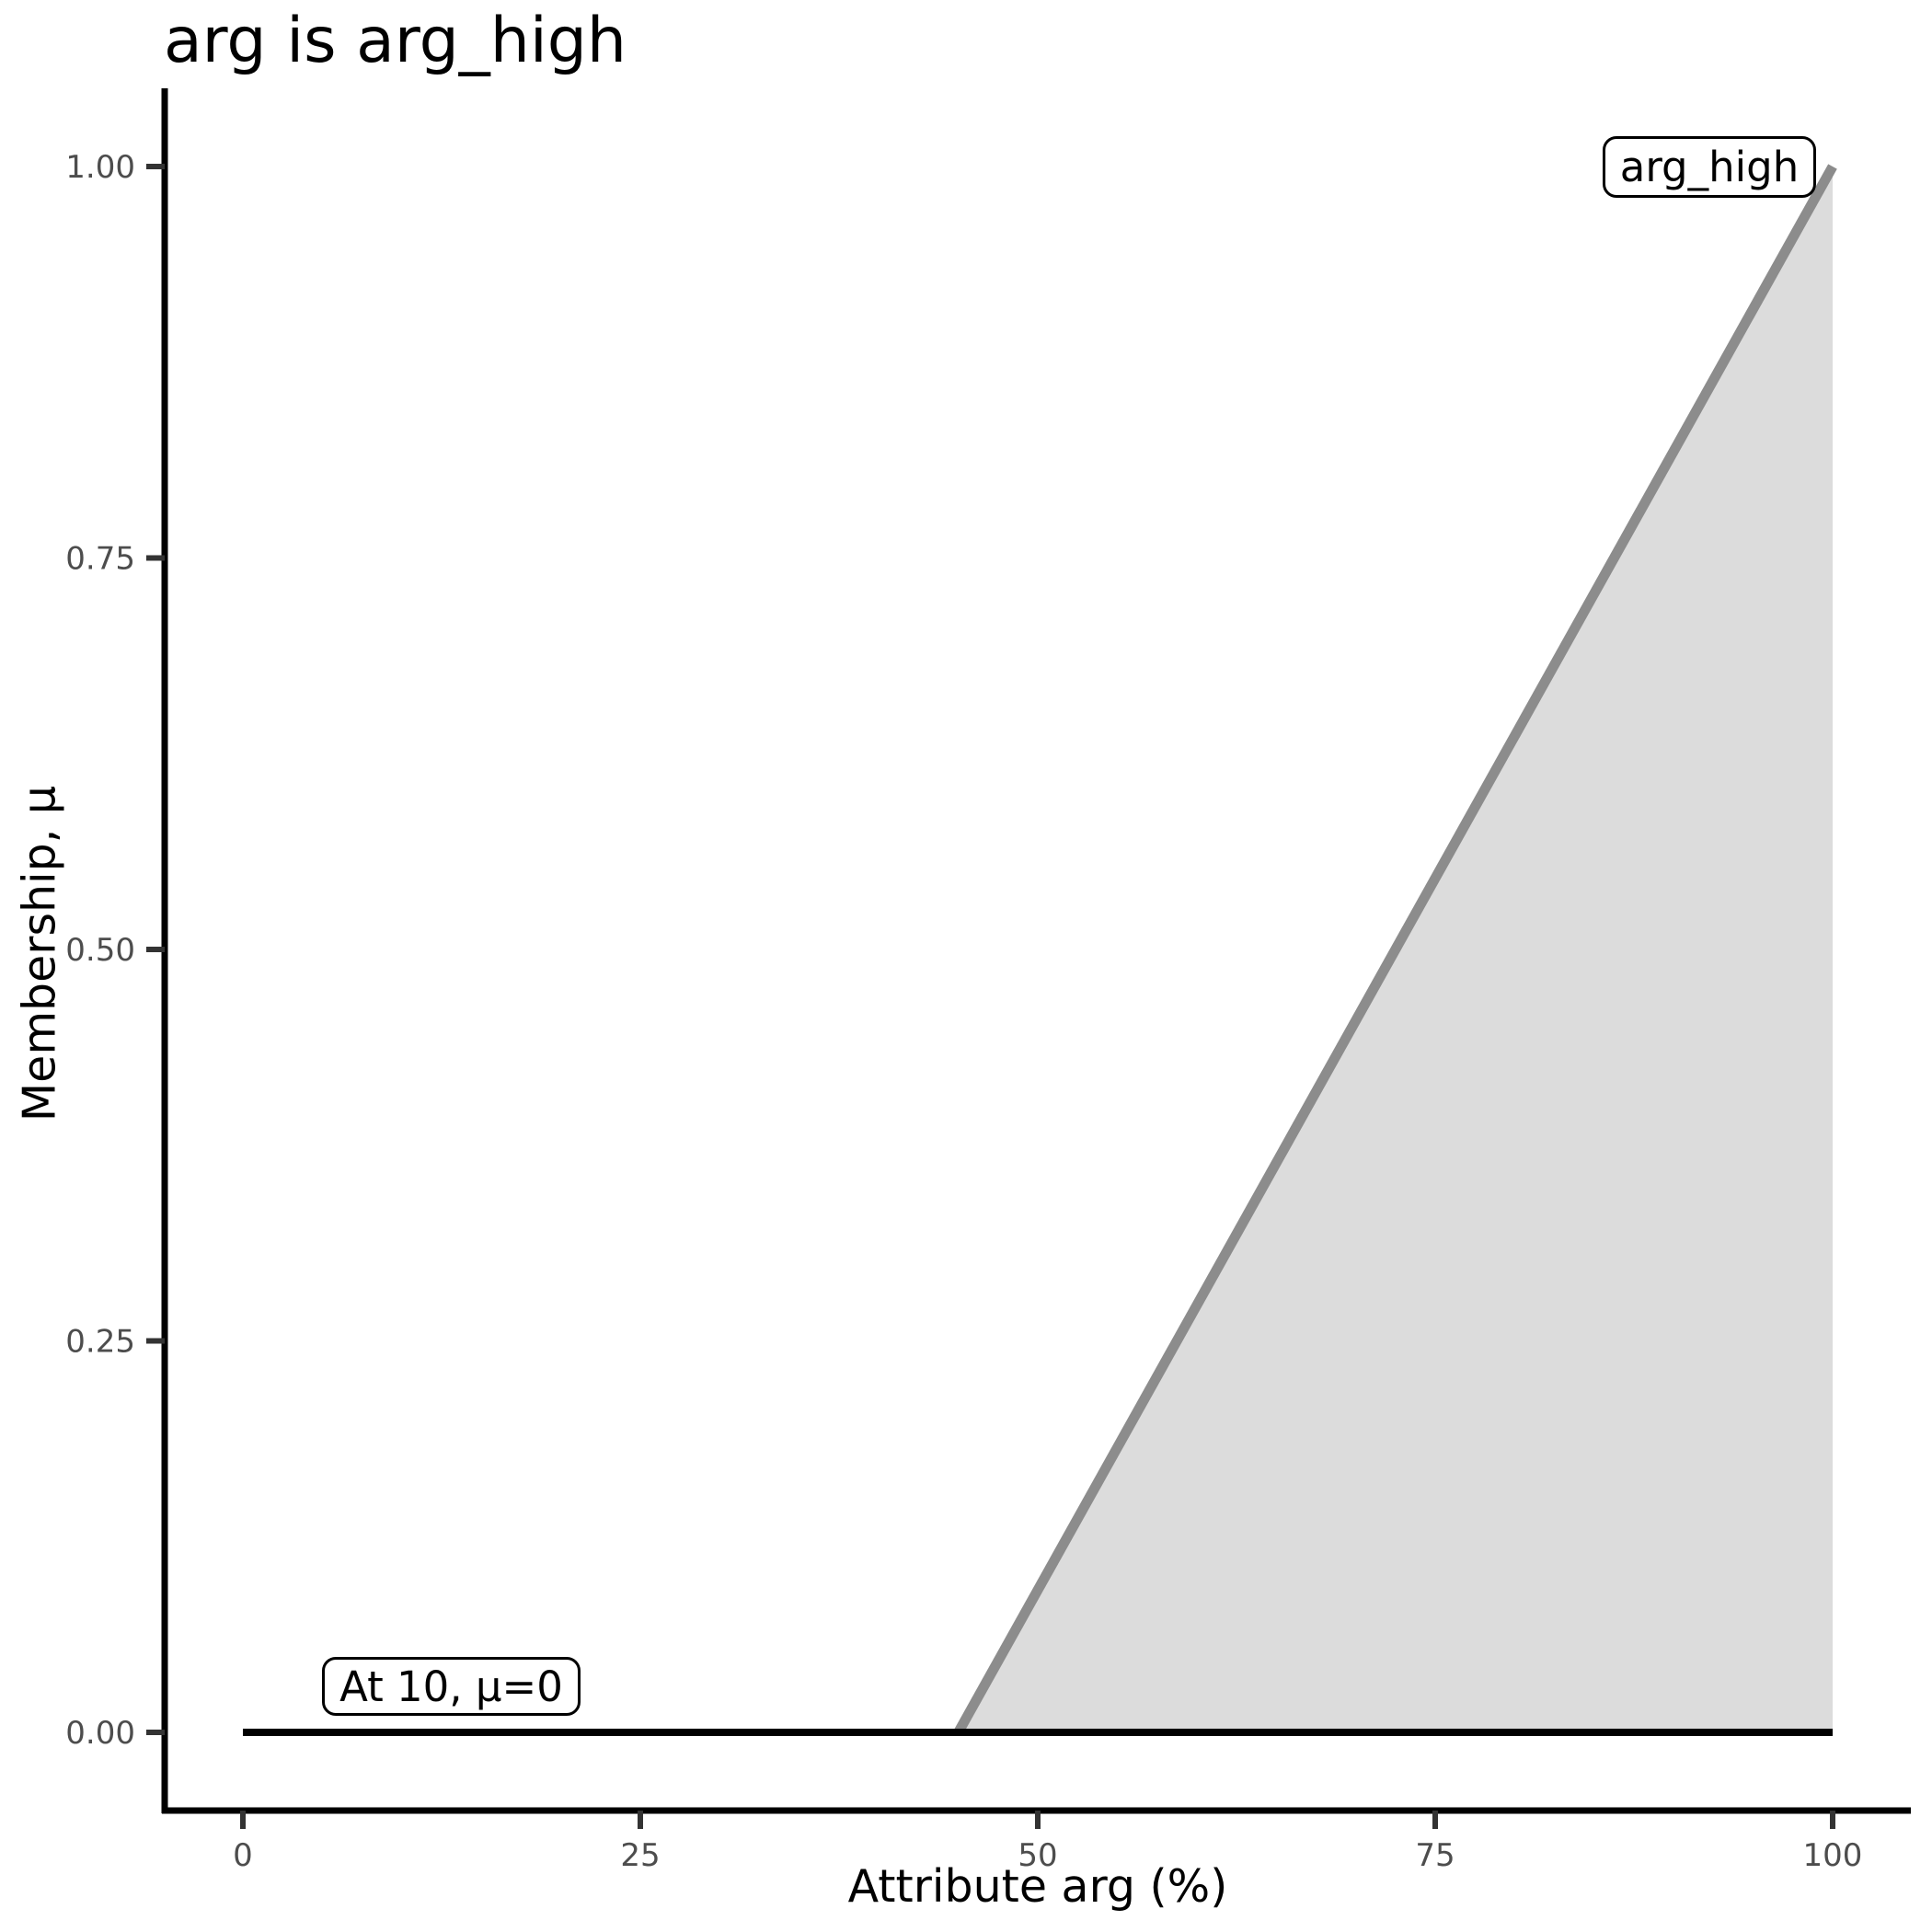 The image size is (1932, 1932). What do you see at coordinates (100, 559) in the screenshot?
I see `y-tick-label: 0.75` at bounding box center [100, 559].